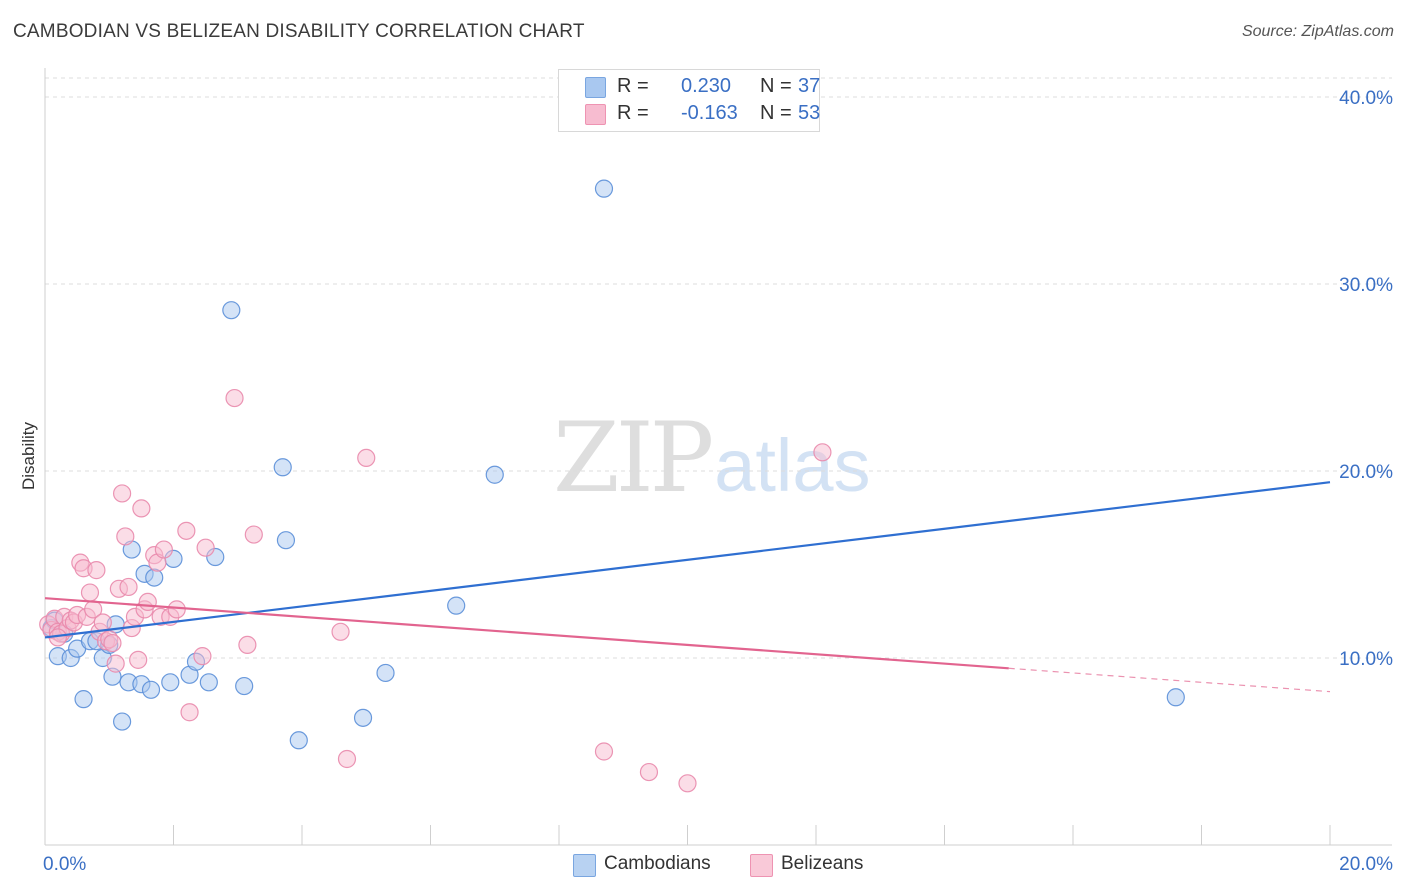 The width and height of the screenshot is (1406, 892). What do you see at coordinates (718, 864) in the screenshot?
I see `x-tick-labels: 0.0% 20.0%` at bounding box center [718, 864].